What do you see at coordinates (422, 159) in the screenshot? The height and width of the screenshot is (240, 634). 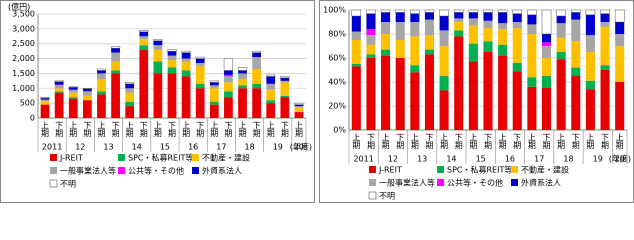 I see `x-group-label: 13` at bounding box center [422, 159].